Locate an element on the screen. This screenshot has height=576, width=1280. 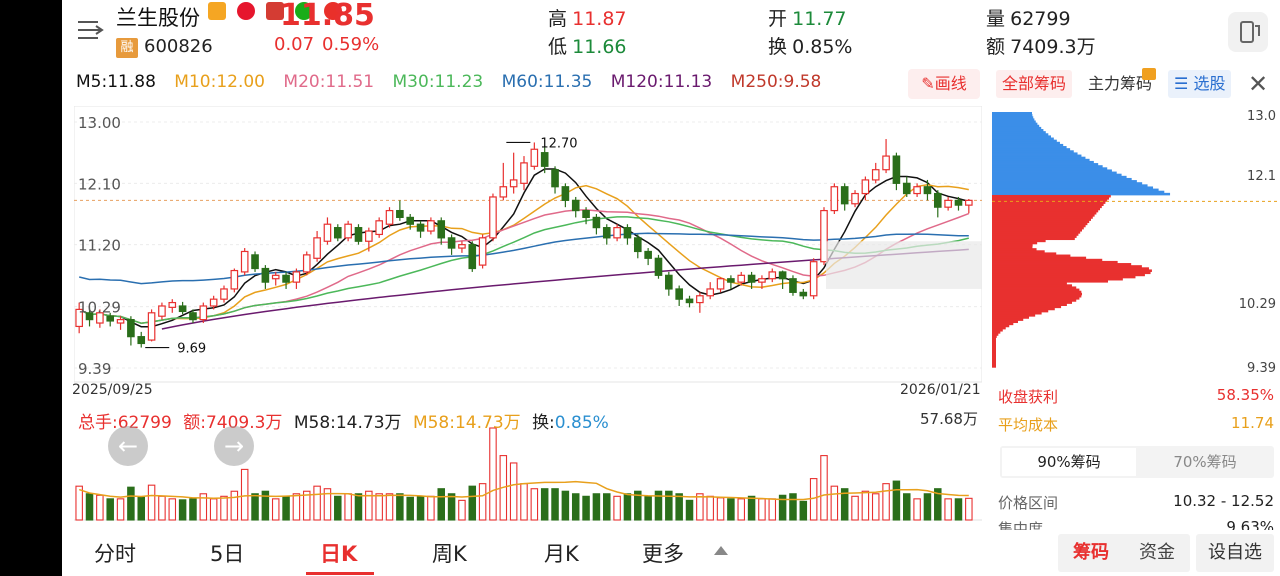
tab-all-chips: 全部筹码 is located at coordinates (1034, 84).